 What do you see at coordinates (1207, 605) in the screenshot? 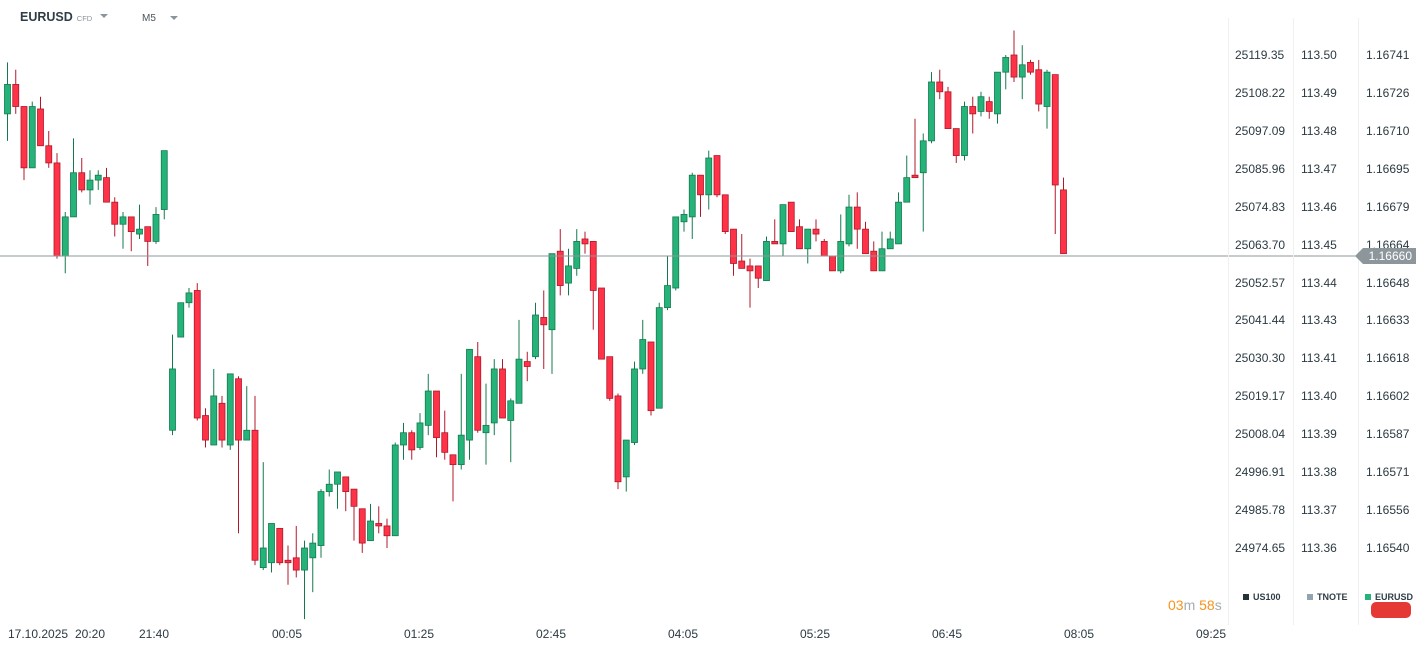
I see `countdown-seconds: 58` at bounding box center [1207, 605].